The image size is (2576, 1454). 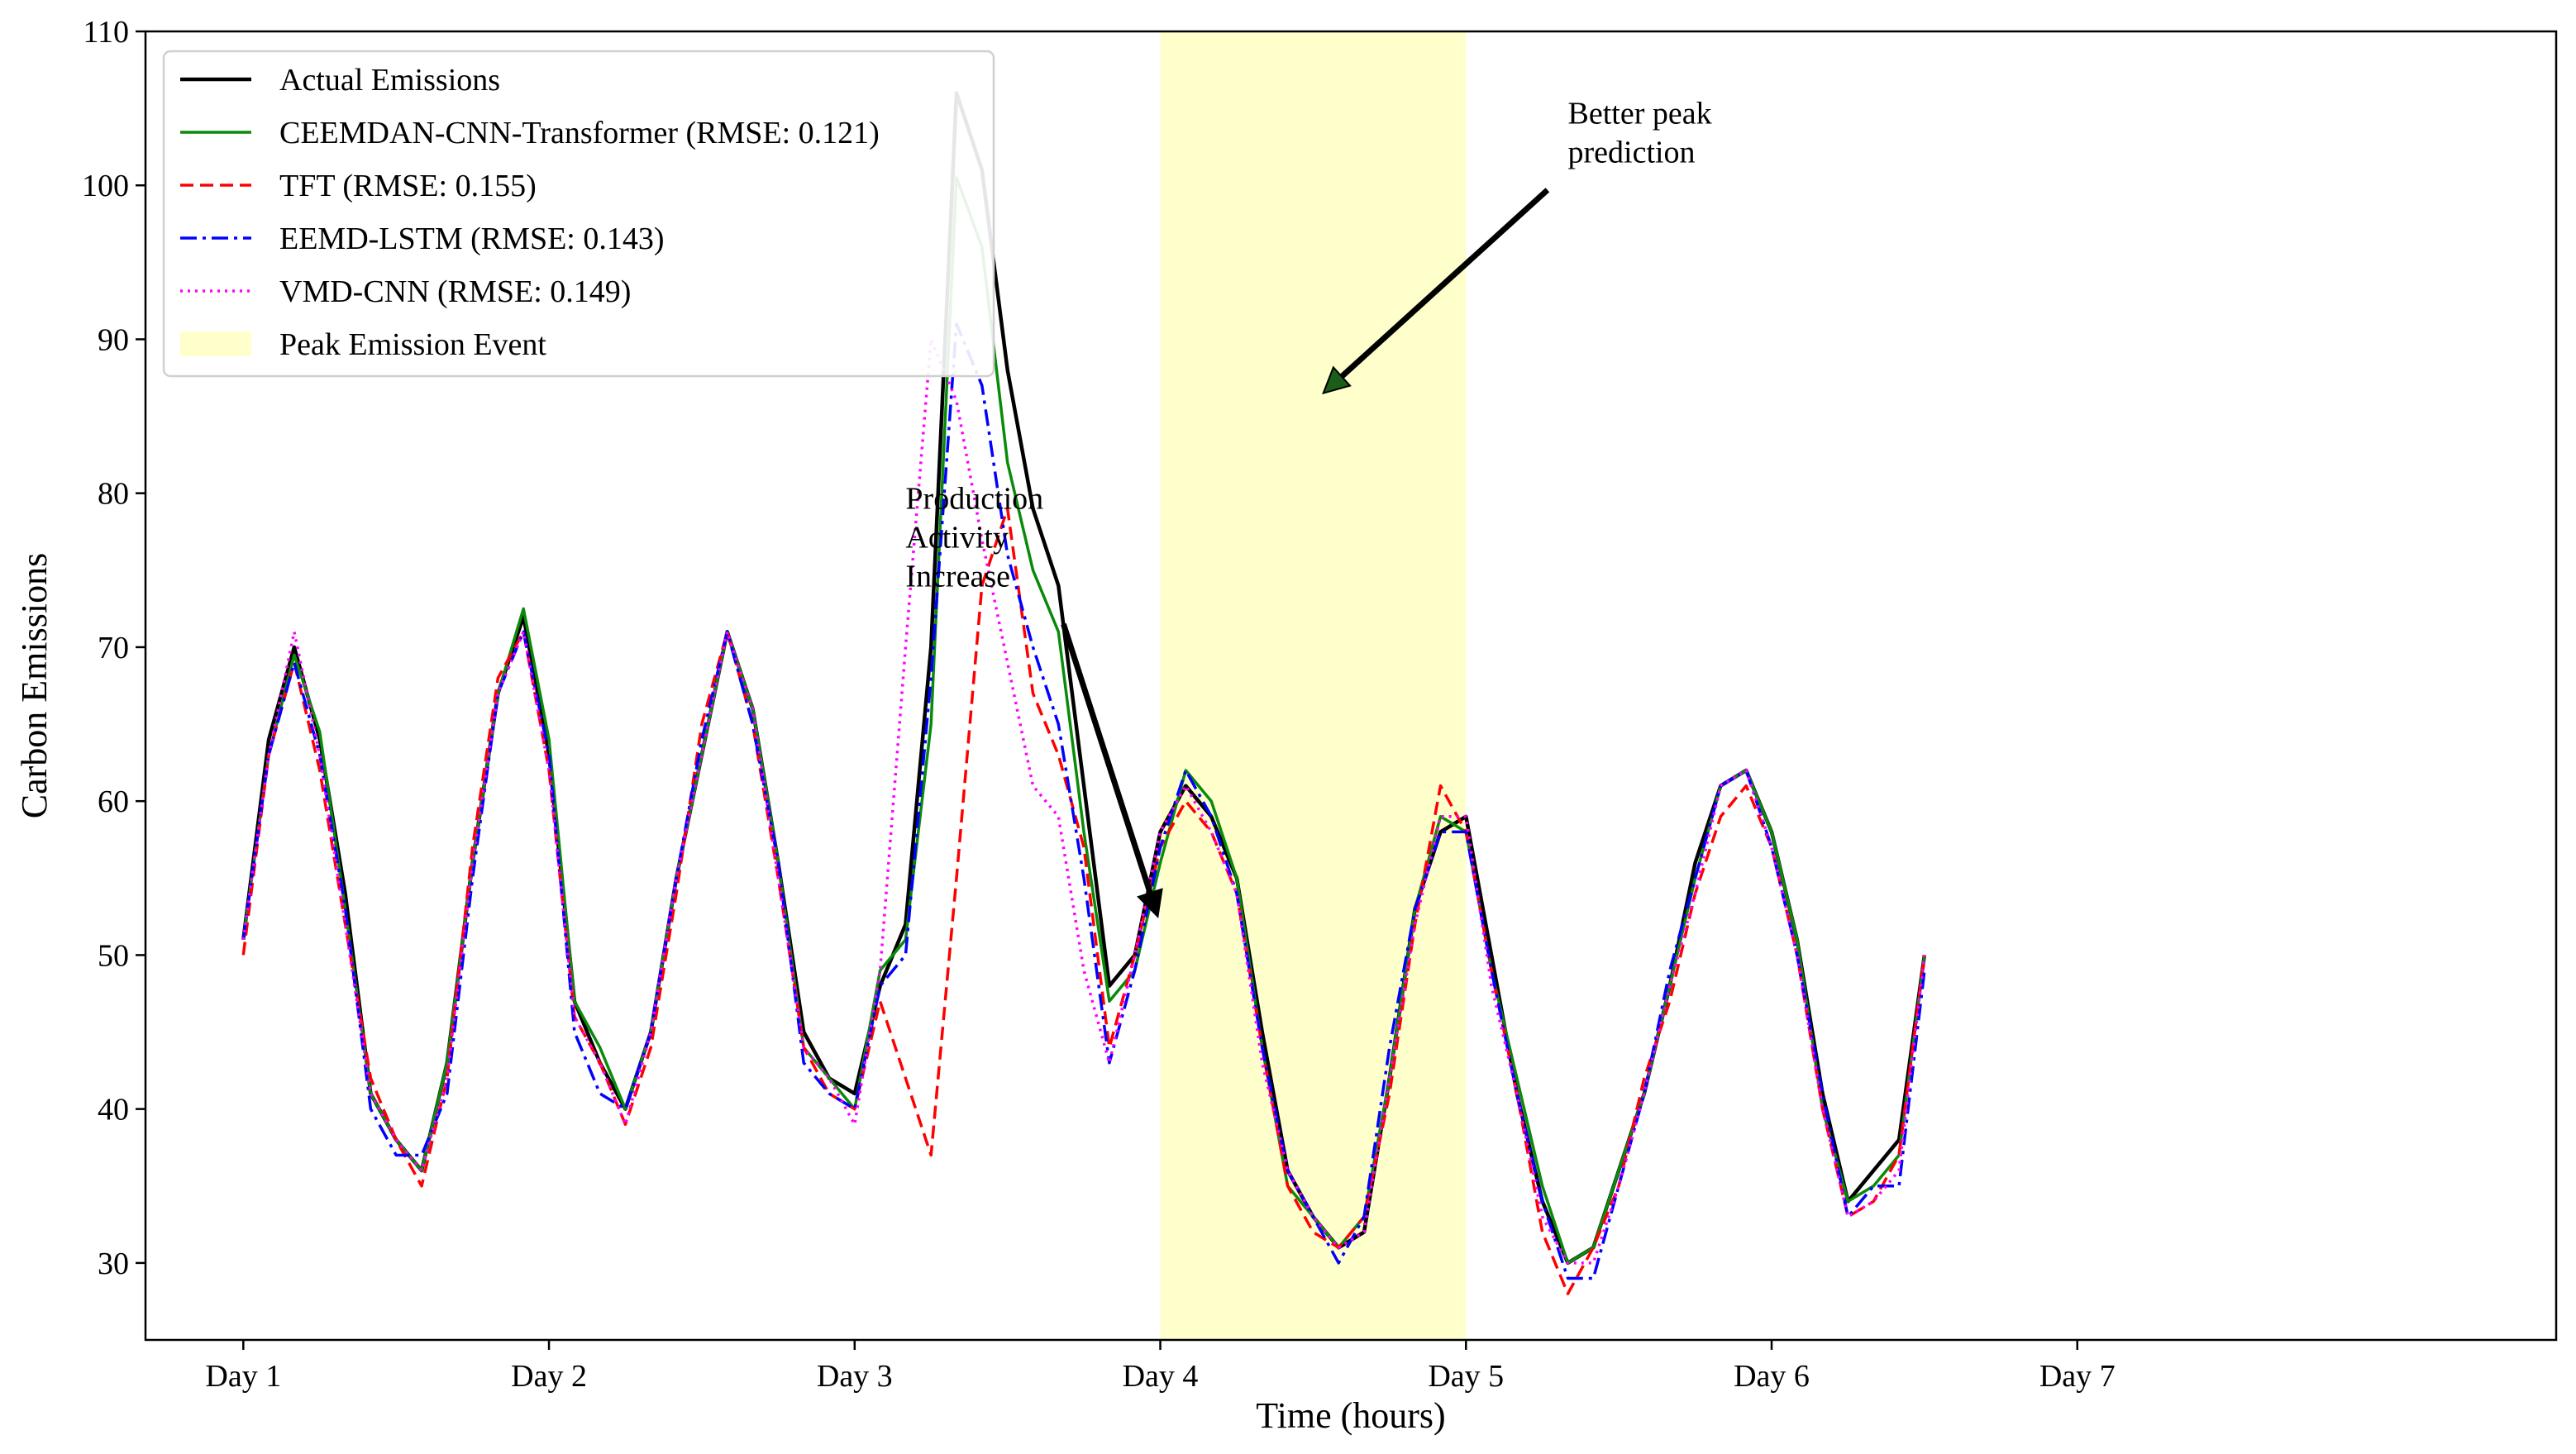 What do you see at coordinates (113, 495) in the screenshot?
I see `y-tick-label: 80` at bounding box center [113, 495].